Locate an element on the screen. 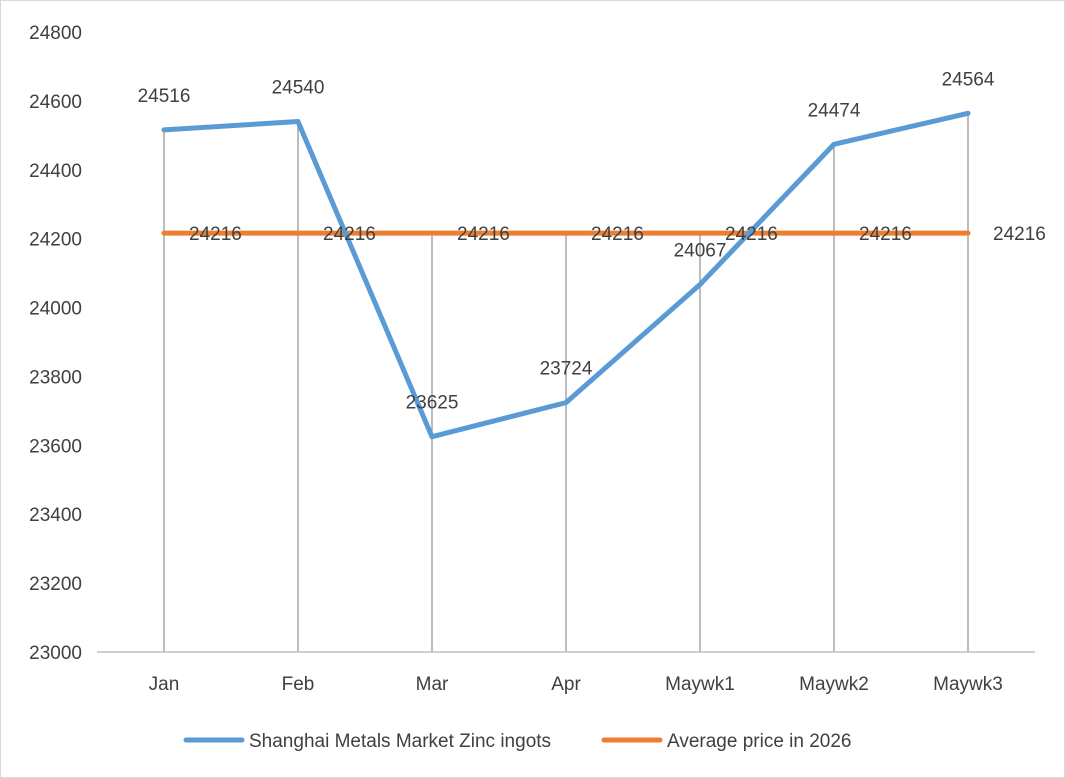 This screenshot has width=1065, height=778. data-label-zinc: 23625 is located at coordinates (432, 403).